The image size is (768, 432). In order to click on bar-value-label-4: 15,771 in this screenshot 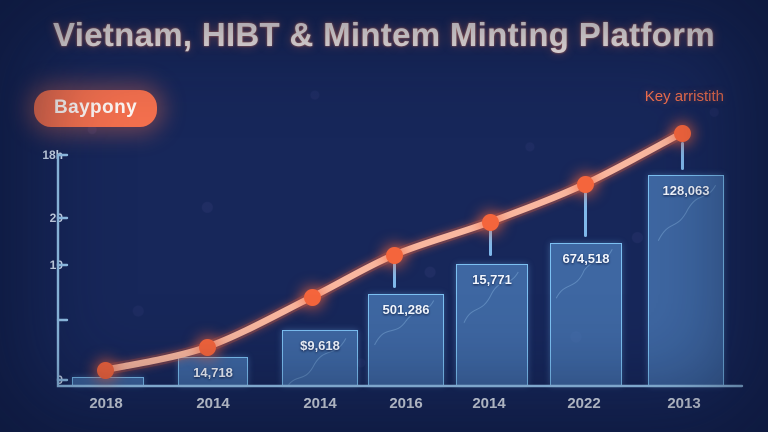, I will do `click(492, 279)`.